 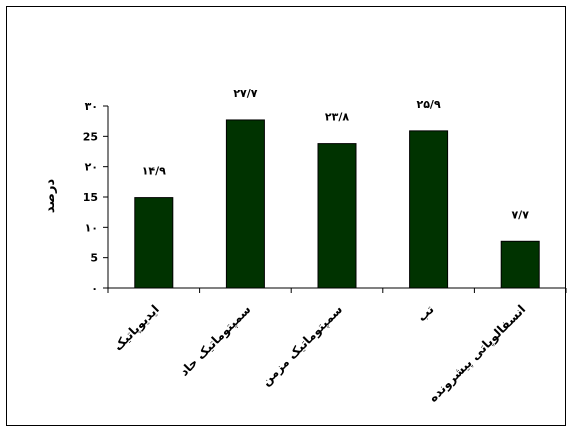 What do you see at coordinates (91, 227) in the screenshot?
I see `y-tick-label: ۱۰` at bounding box center [91, 227].